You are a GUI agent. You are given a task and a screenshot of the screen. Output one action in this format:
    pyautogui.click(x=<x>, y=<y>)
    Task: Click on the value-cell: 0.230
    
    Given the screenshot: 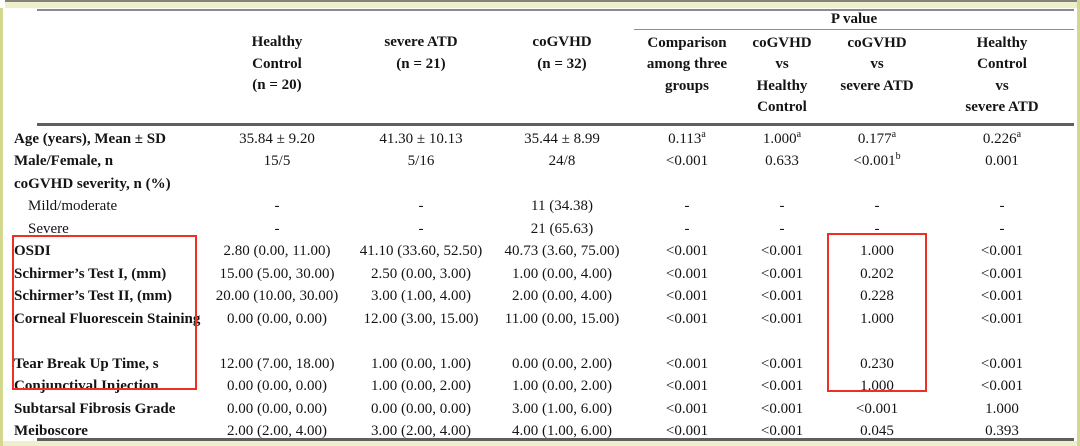 What is the action you would take?
    pyautogui.click(x=877, y=363)
    